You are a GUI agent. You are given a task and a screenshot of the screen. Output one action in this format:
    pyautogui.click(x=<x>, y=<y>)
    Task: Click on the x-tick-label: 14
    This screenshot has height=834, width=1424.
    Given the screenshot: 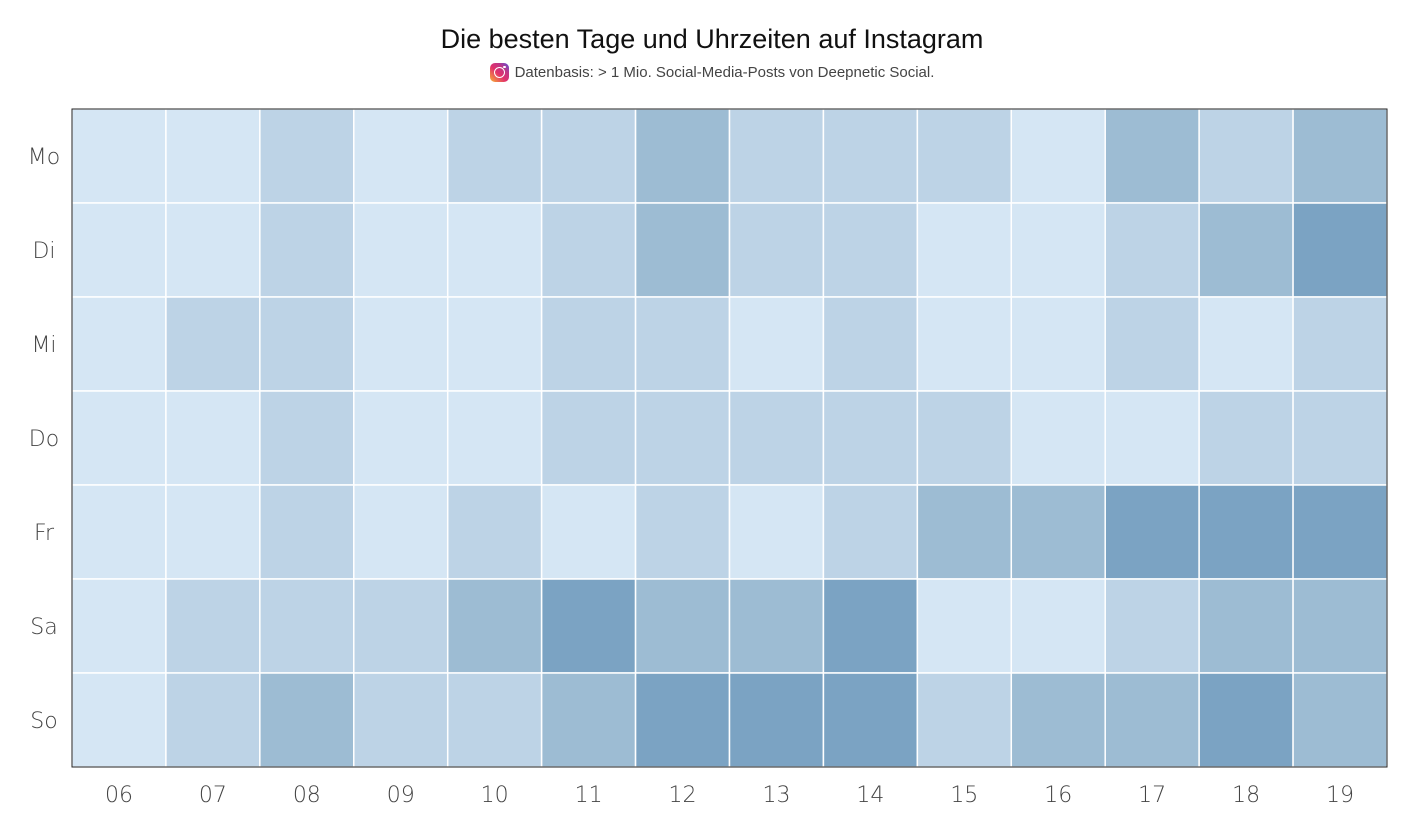 What is the action you would take?
    pyautogui.click(x=870, y=795)
    